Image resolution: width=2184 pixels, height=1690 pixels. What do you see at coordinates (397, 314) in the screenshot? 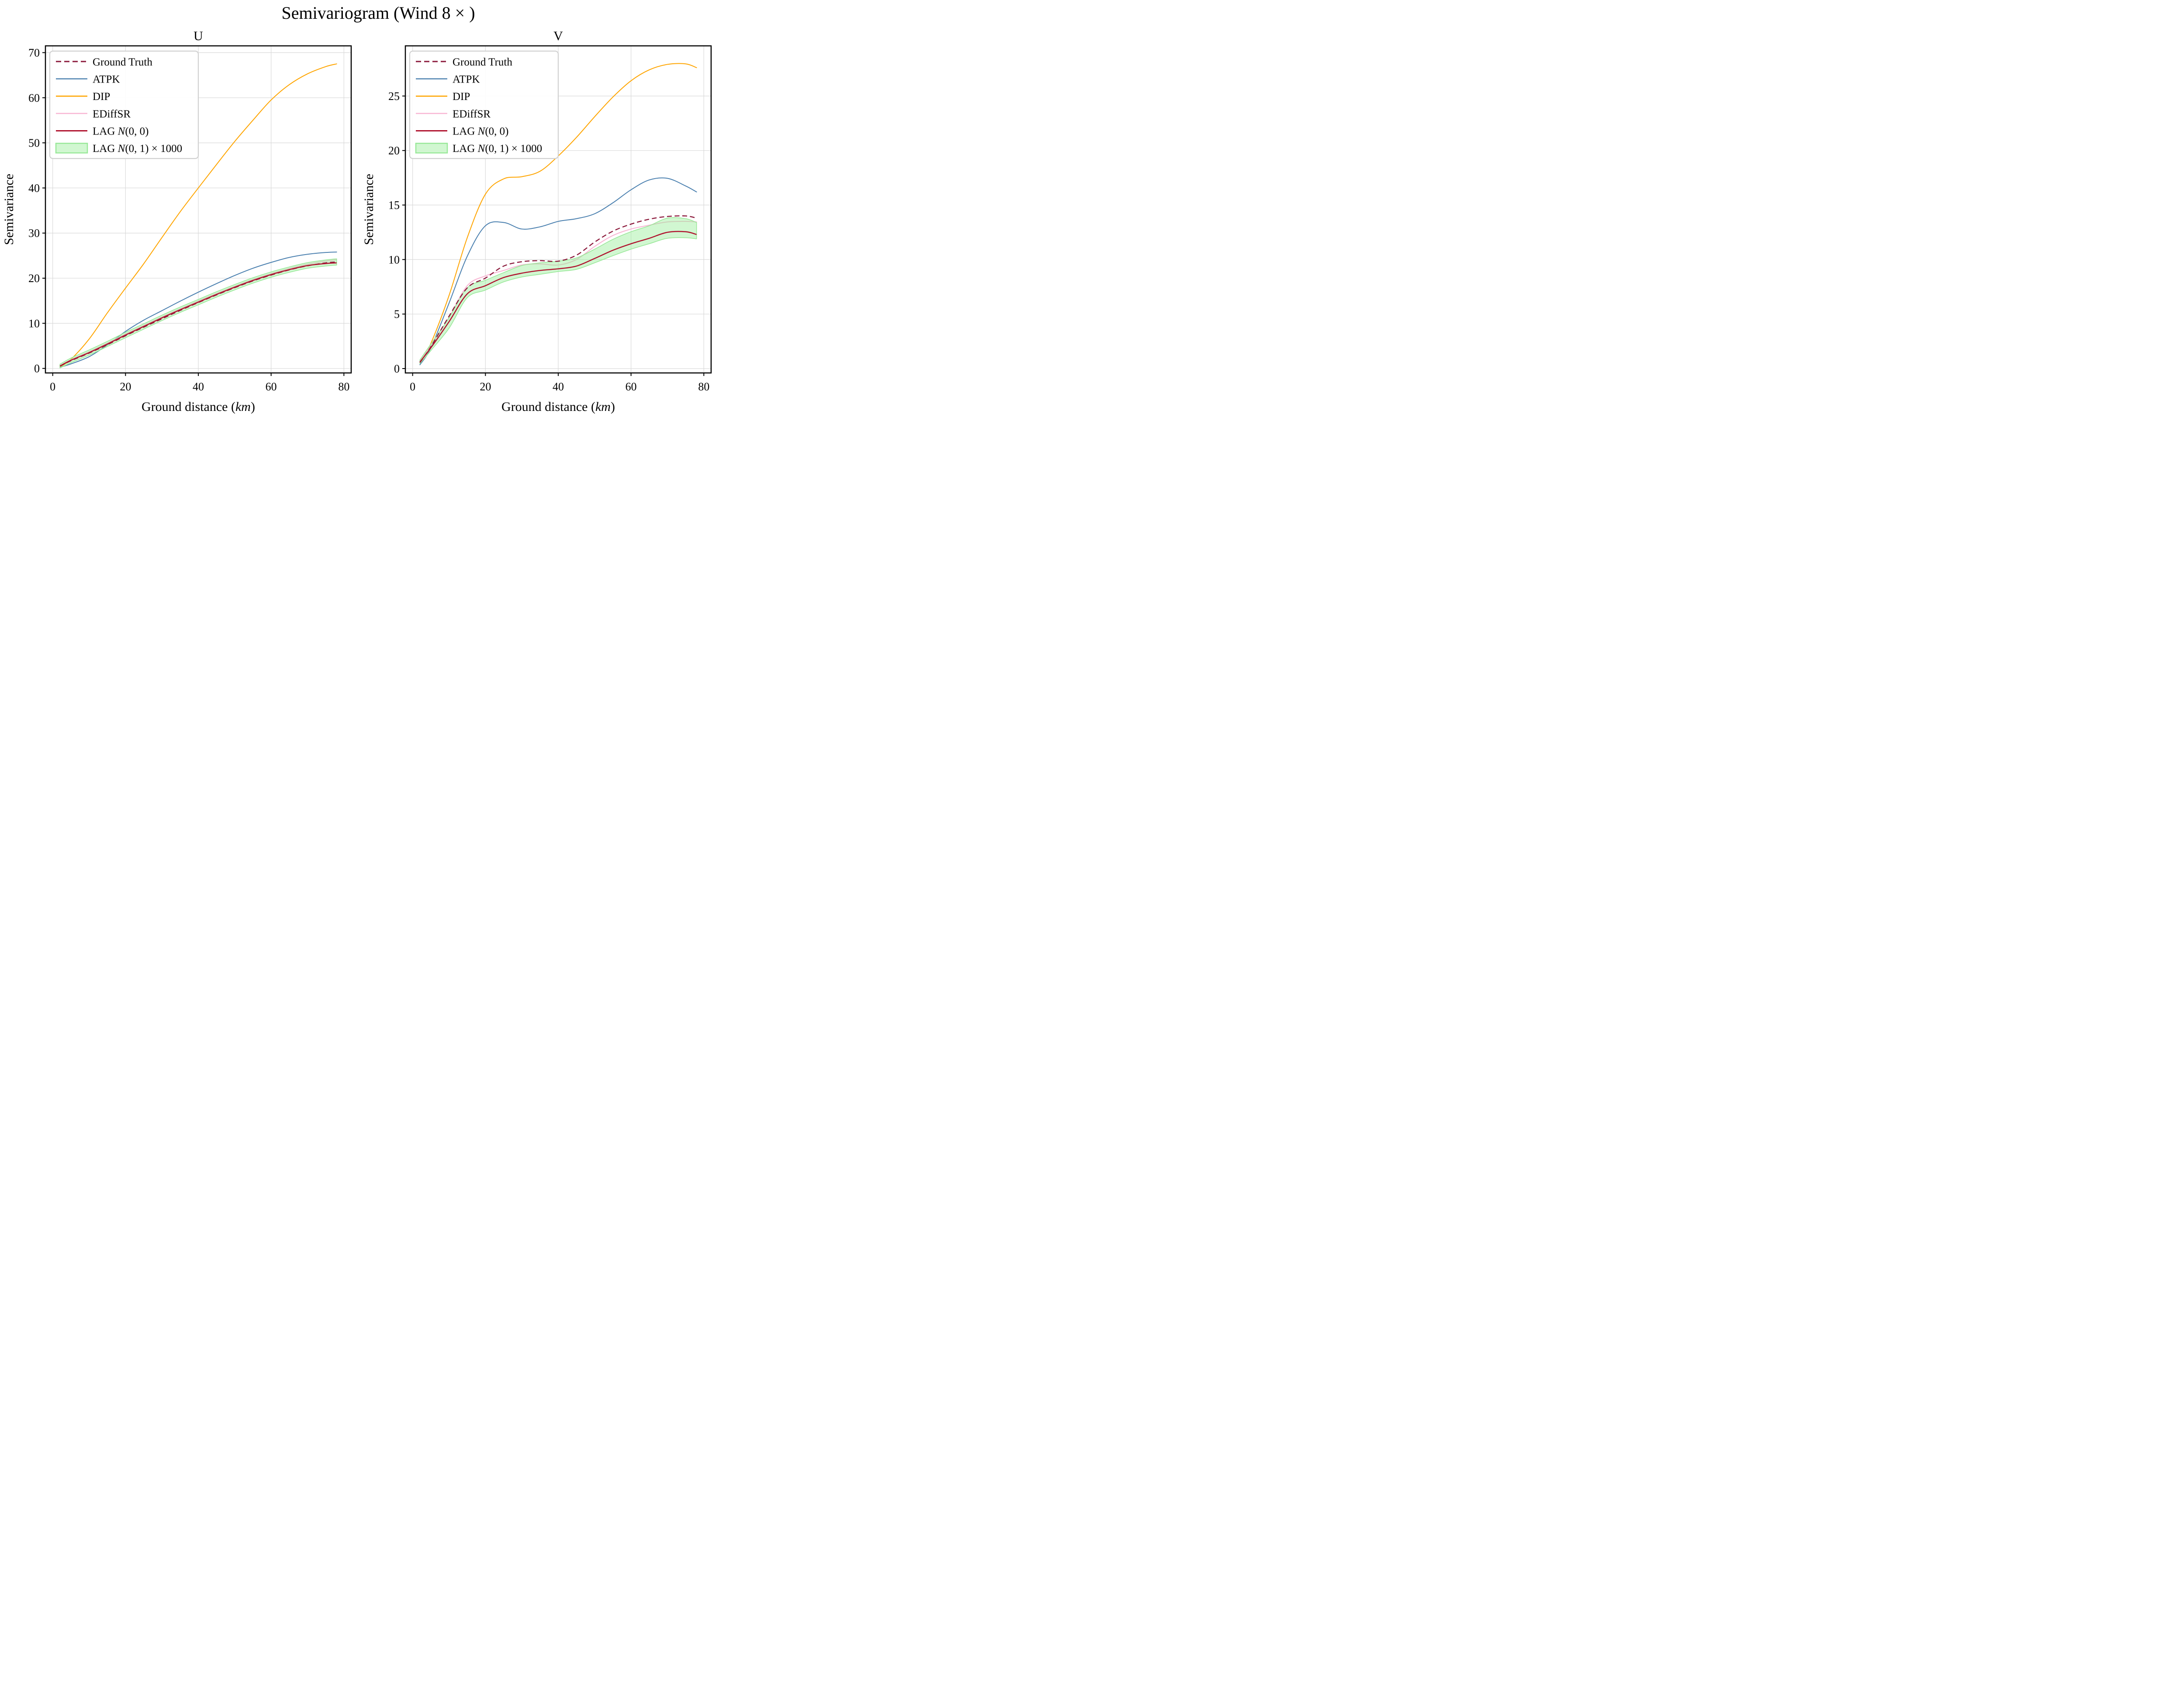
I see `y-tick-label: 5` at bounding box center [397, 314].